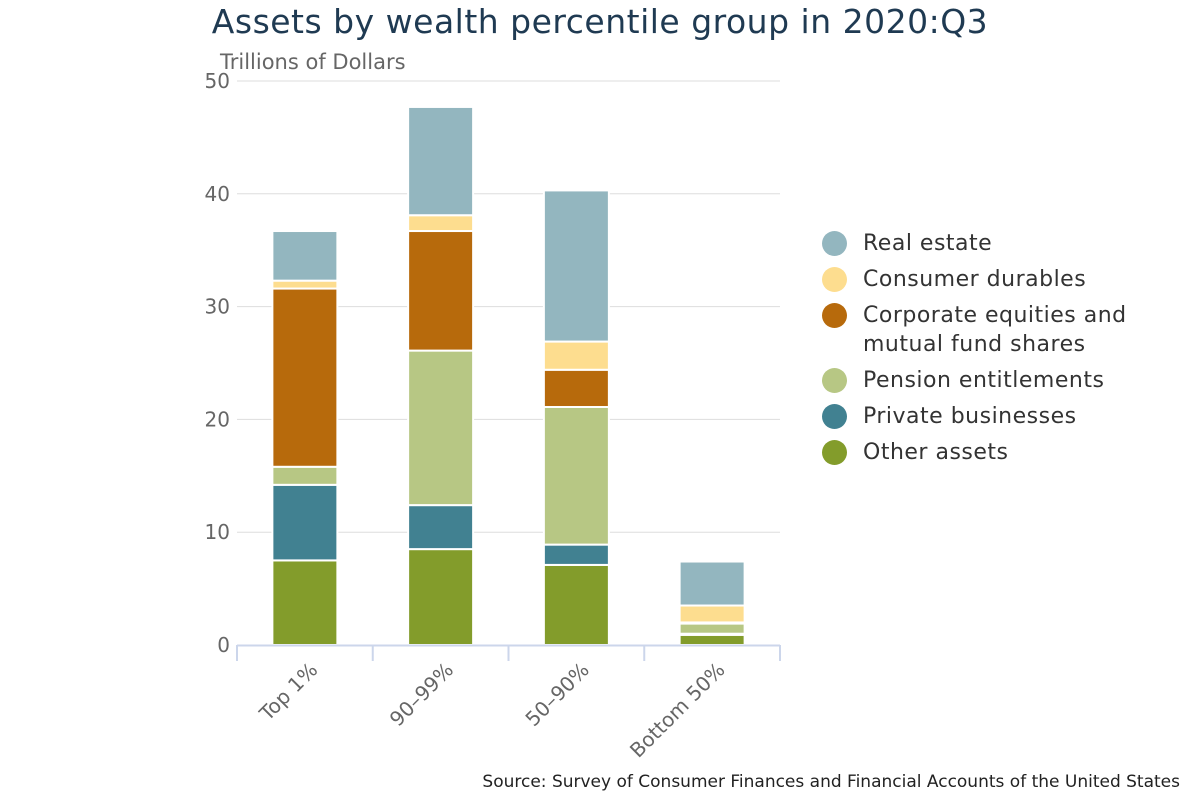 The image size is (1200, 800). Describe the element at coordinates (677, 710) in the screenshot. I see `x-tick-label: Bottom 50%` at that location.